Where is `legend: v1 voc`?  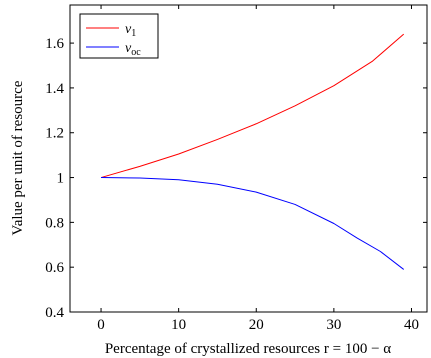
legend: v1 voc is located at coordinates (119, 36).